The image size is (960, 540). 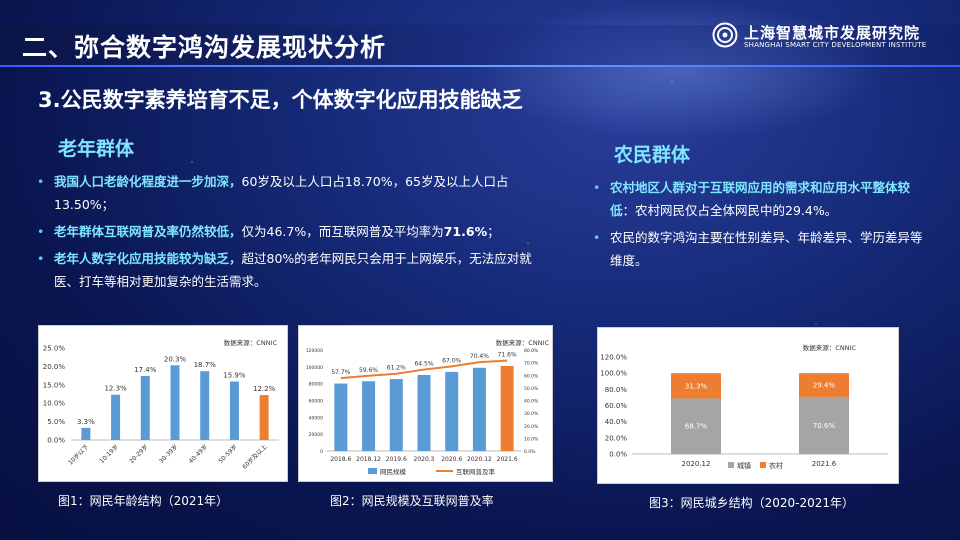 What do you see at coordinates (531, 402) in the screenshot?
I see `y-right-tick-label: 40.0%` at bounding box center [531, 402].